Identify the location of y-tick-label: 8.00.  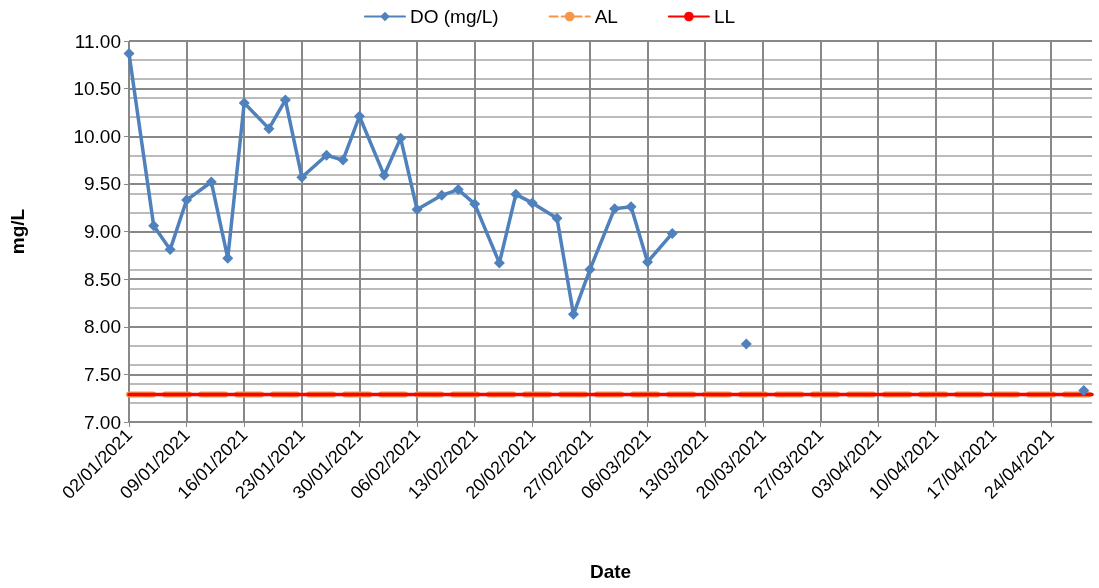
(102, 327).